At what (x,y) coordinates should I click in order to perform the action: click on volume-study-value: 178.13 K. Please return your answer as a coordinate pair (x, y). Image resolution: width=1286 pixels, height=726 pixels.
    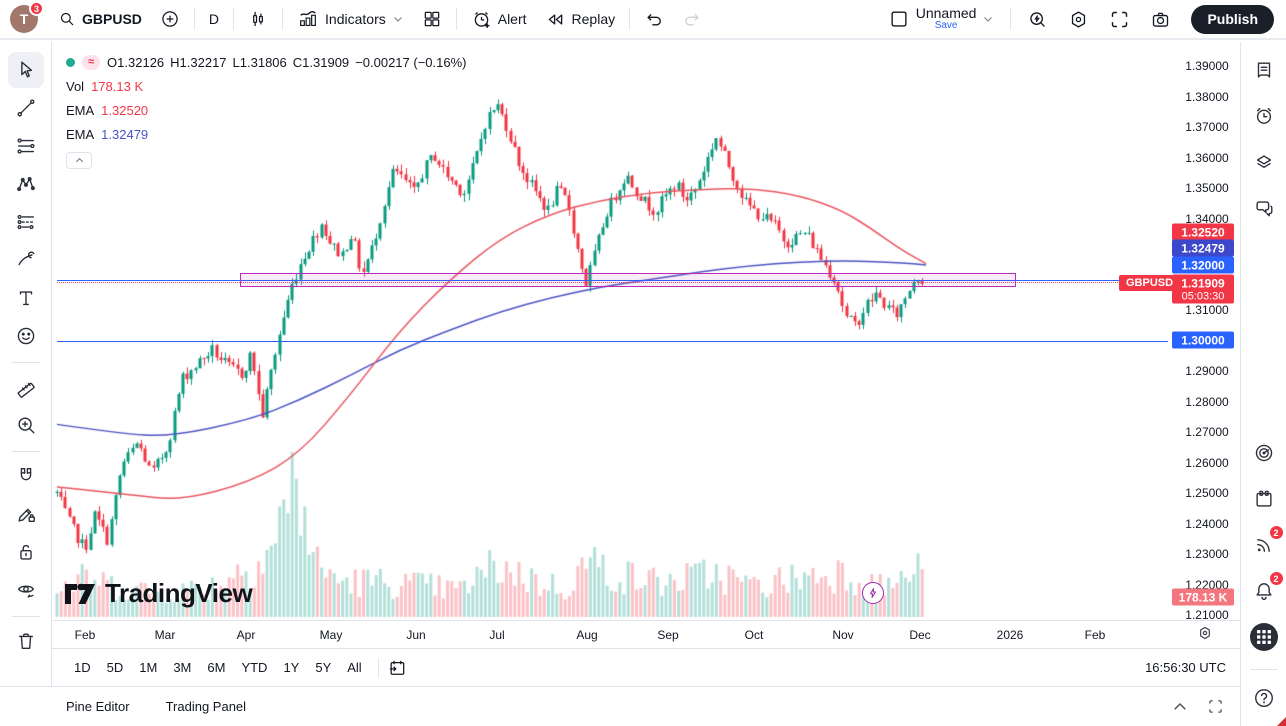
    Looking at the image, I should click on (117, 86).